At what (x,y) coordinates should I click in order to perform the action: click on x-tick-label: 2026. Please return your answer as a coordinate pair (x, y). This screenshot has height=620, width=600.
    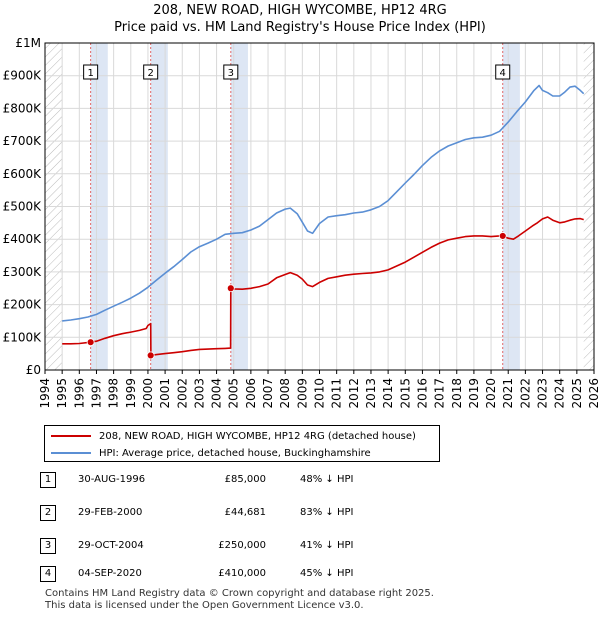
    Looking at the image, I should click on (593, 393).